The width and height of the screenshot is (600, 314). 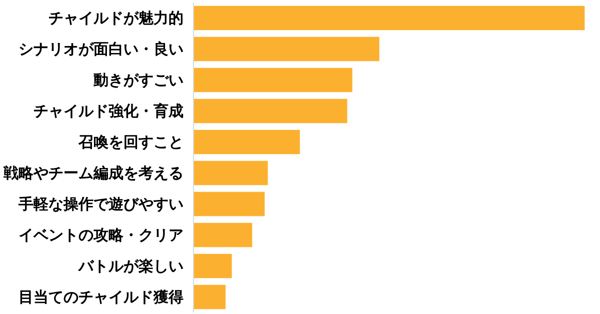 What do you see at coordinates (101, 49) in the screenshot?
I see `y-tick-label: シナリオが面白い・良い` at bounding box center [101, 49].